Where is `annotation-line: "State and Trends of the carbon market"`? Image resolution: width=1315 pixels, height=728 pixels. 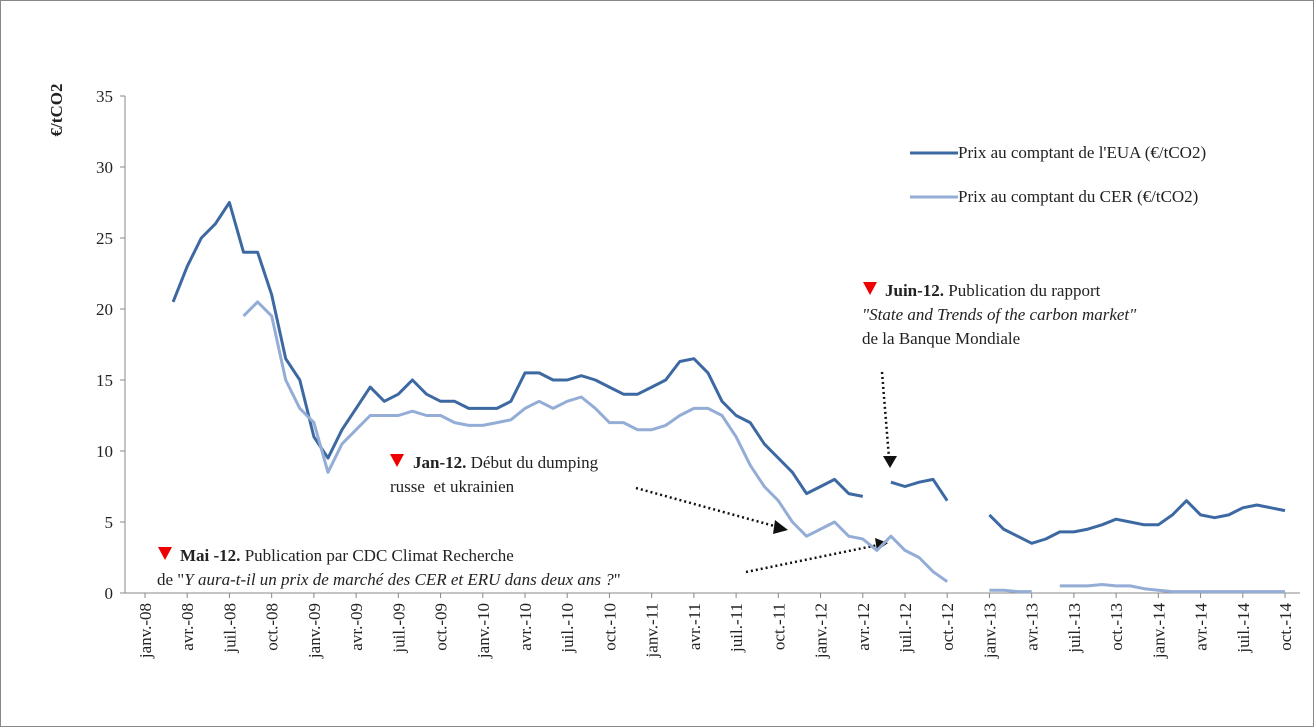
annotation-line: "State and Trends of the carbon market" is located at coordinates (999, 314).